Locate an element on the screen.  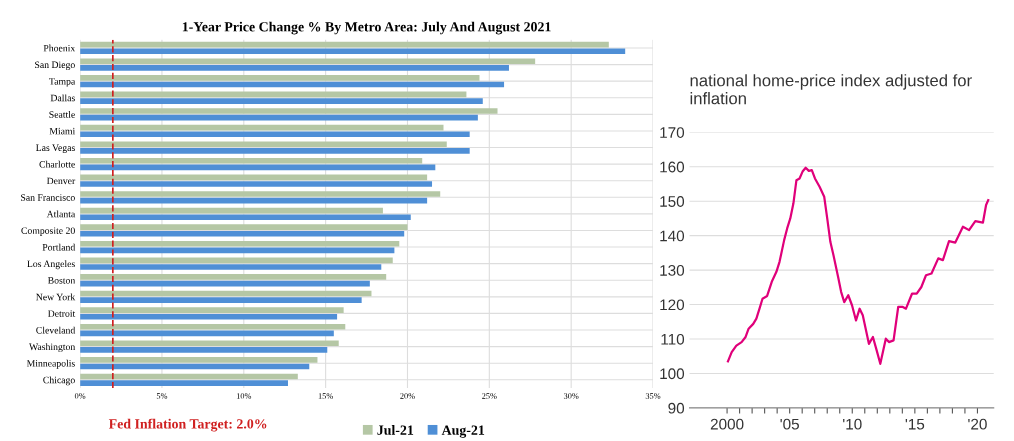
ref-line-label: Fed Inflation Target: 2.0% is located at coordinates (187, 425).